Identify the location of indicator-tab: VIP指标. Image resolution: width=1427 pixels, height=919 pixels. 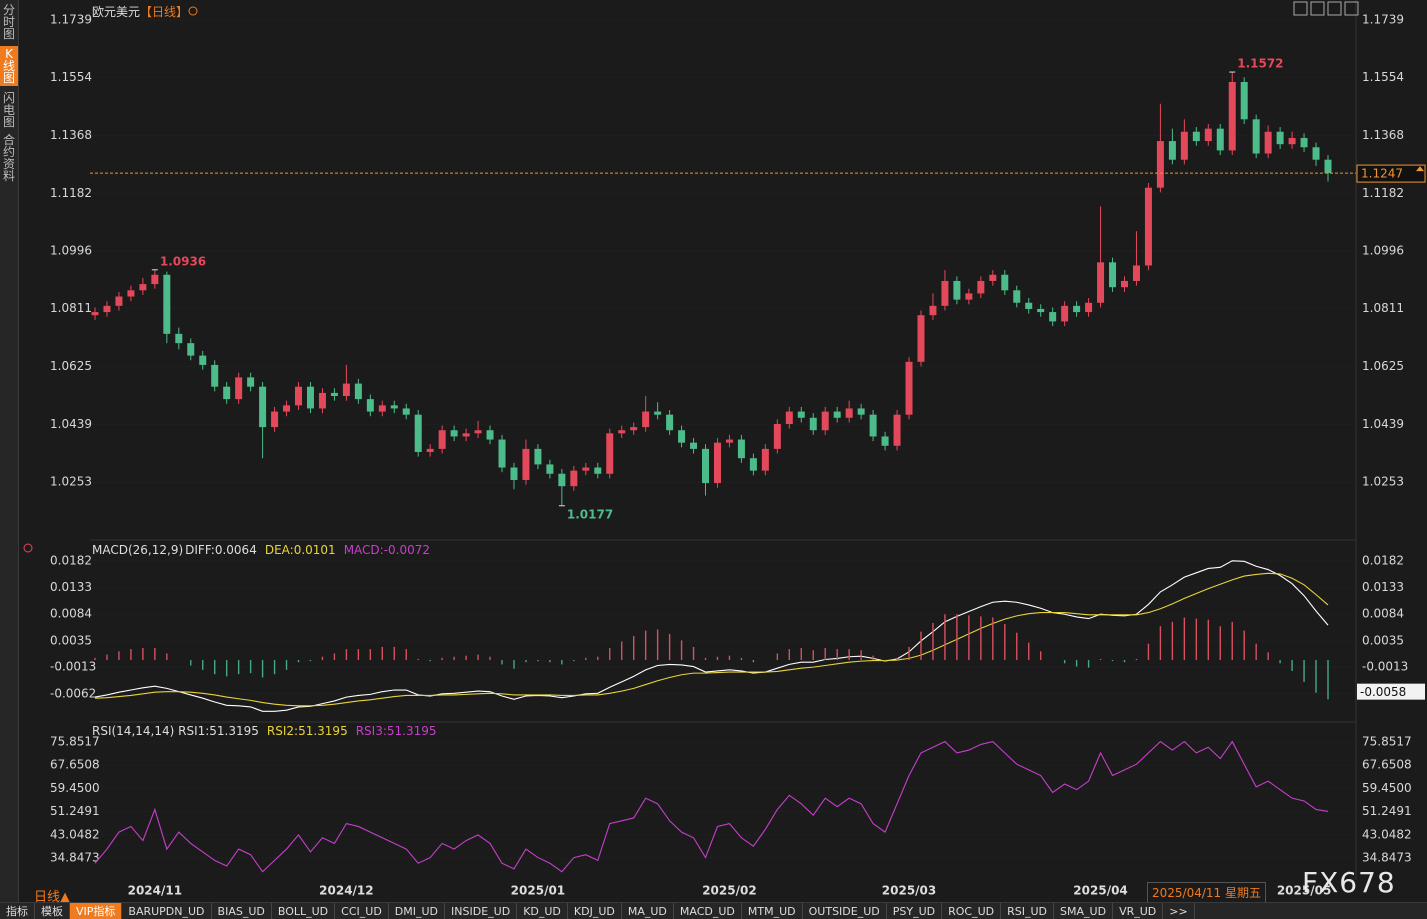
(96, 911).